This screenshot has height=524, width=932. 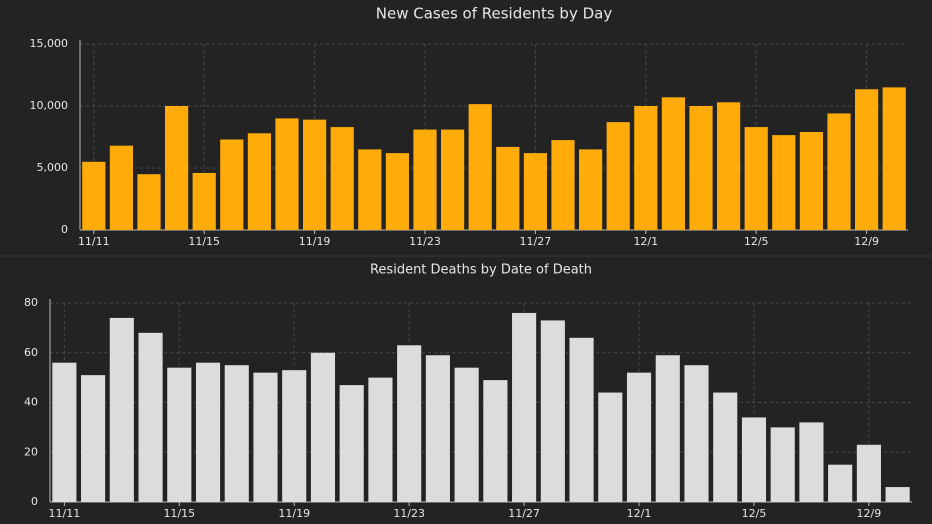 What do you see at coordinates (31, 352) in the screenshot?
I see `y-tick-label: 60` at bounding box center [31, 352].